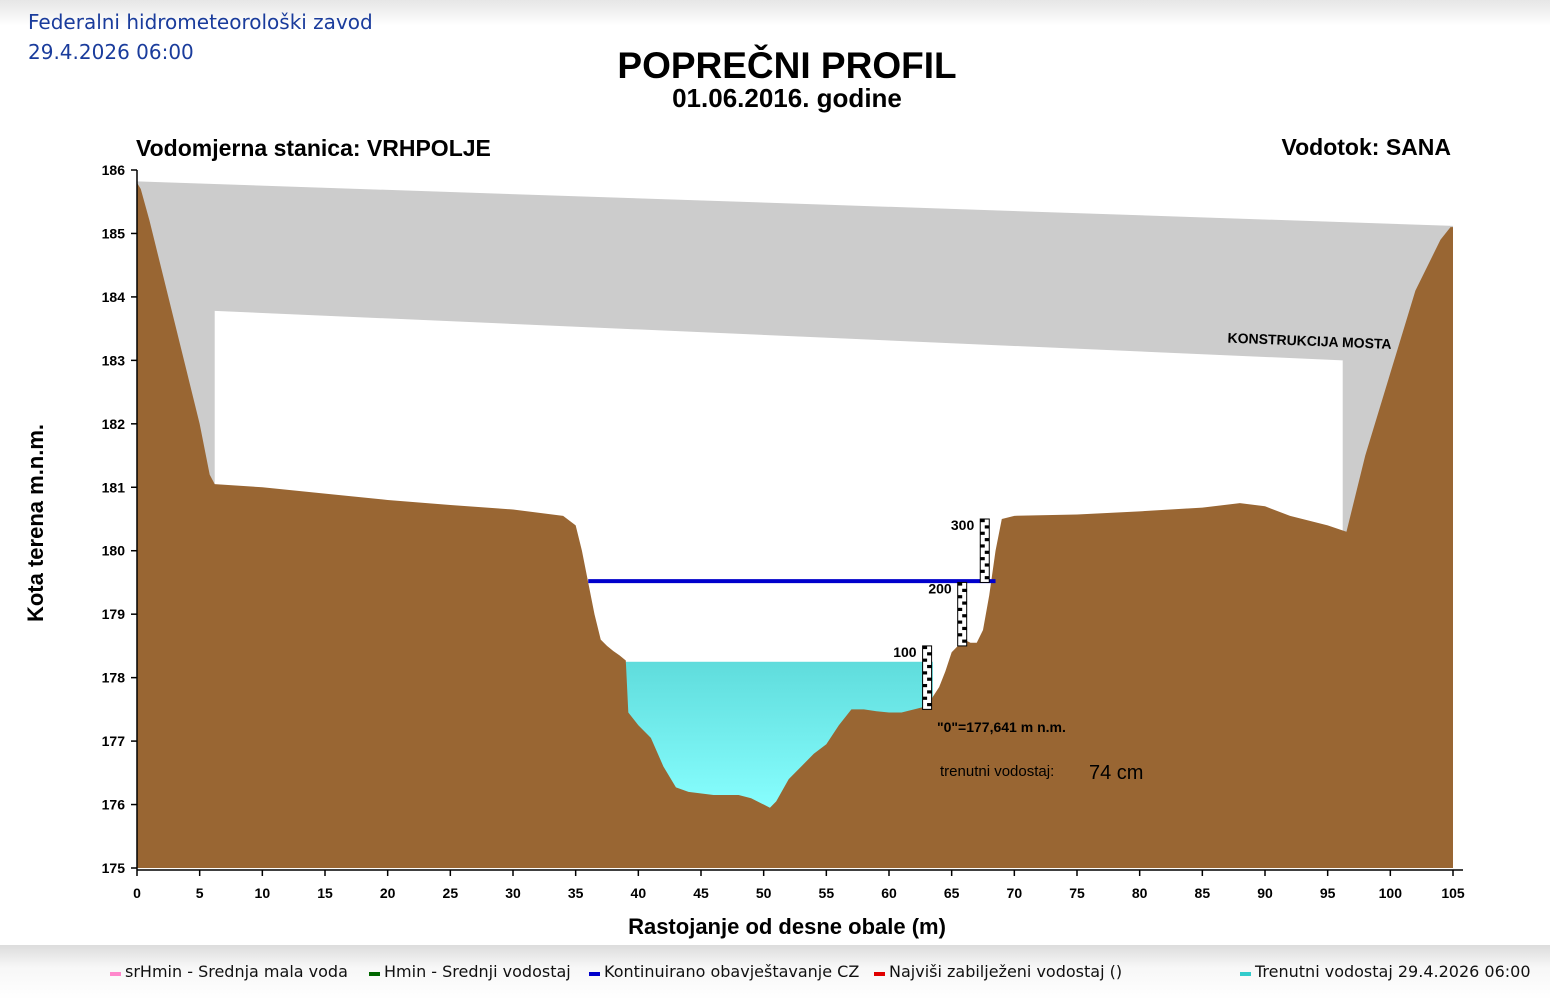 The height and width of the screenshot is (1000, 1550). What do you see at coordinates (827, 893) in the screenshot?
I see `x-tick-label: 55` at bounding box center [827, 893].